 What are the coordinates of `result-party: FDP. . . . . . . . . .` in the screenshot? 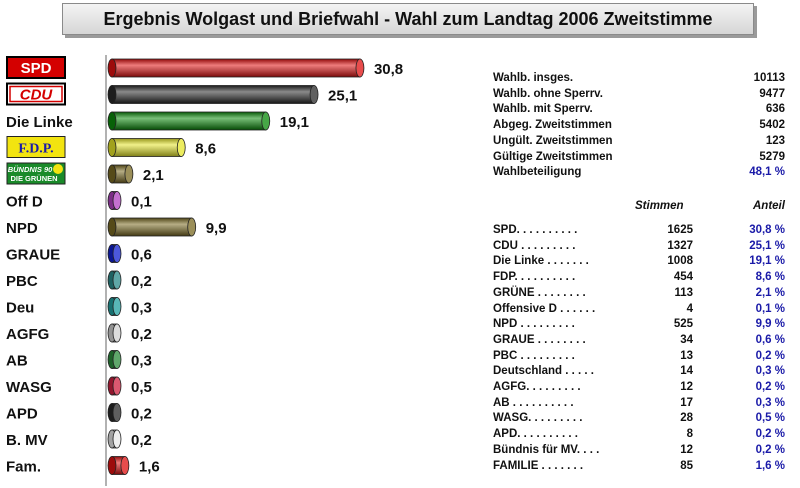 It's located at (534, 277).